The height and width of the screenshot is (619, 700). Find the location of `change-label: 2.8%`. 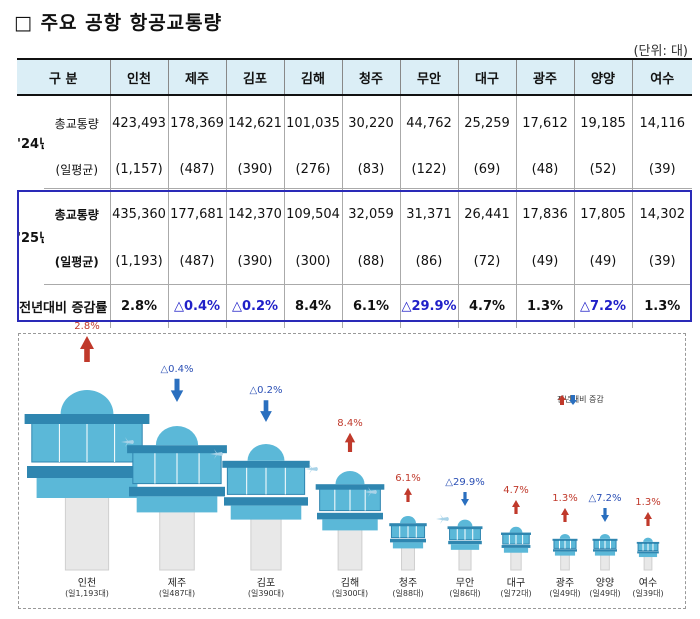

change-label: 2.8% is located at coordinates (87, 326).